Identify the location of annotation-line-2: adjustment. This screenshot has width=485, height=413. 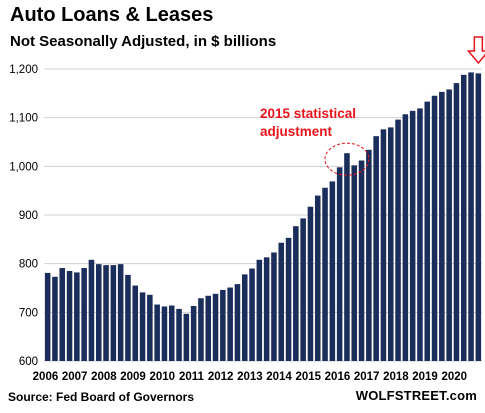
(296, 131).